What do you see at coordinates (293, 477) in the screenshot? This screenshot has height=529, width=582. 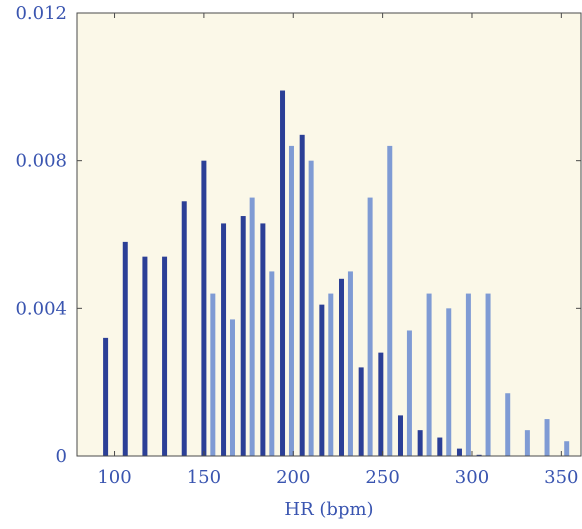 I see `x-tick-label: 200` at bounding box center [293, 477].